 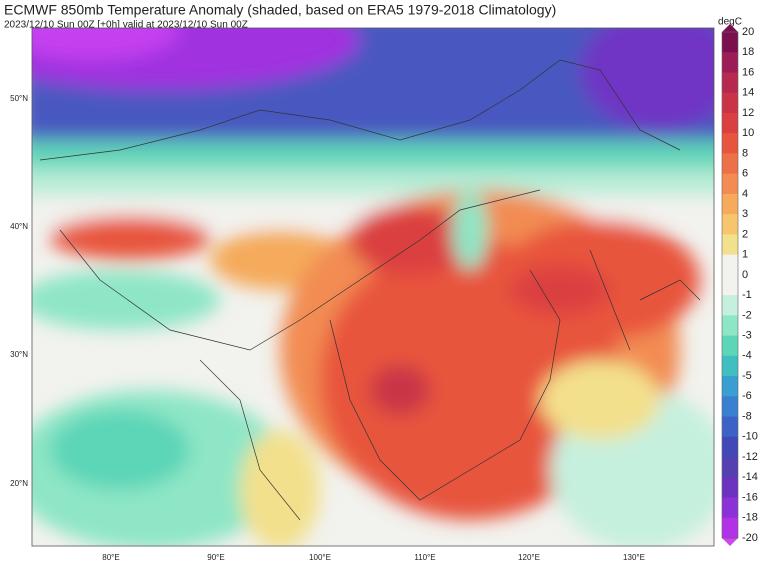 What do you see at coordinates (19, 354) in the screenshot?
I see `lat-label: 30°N` at bounding box center [19, 354].